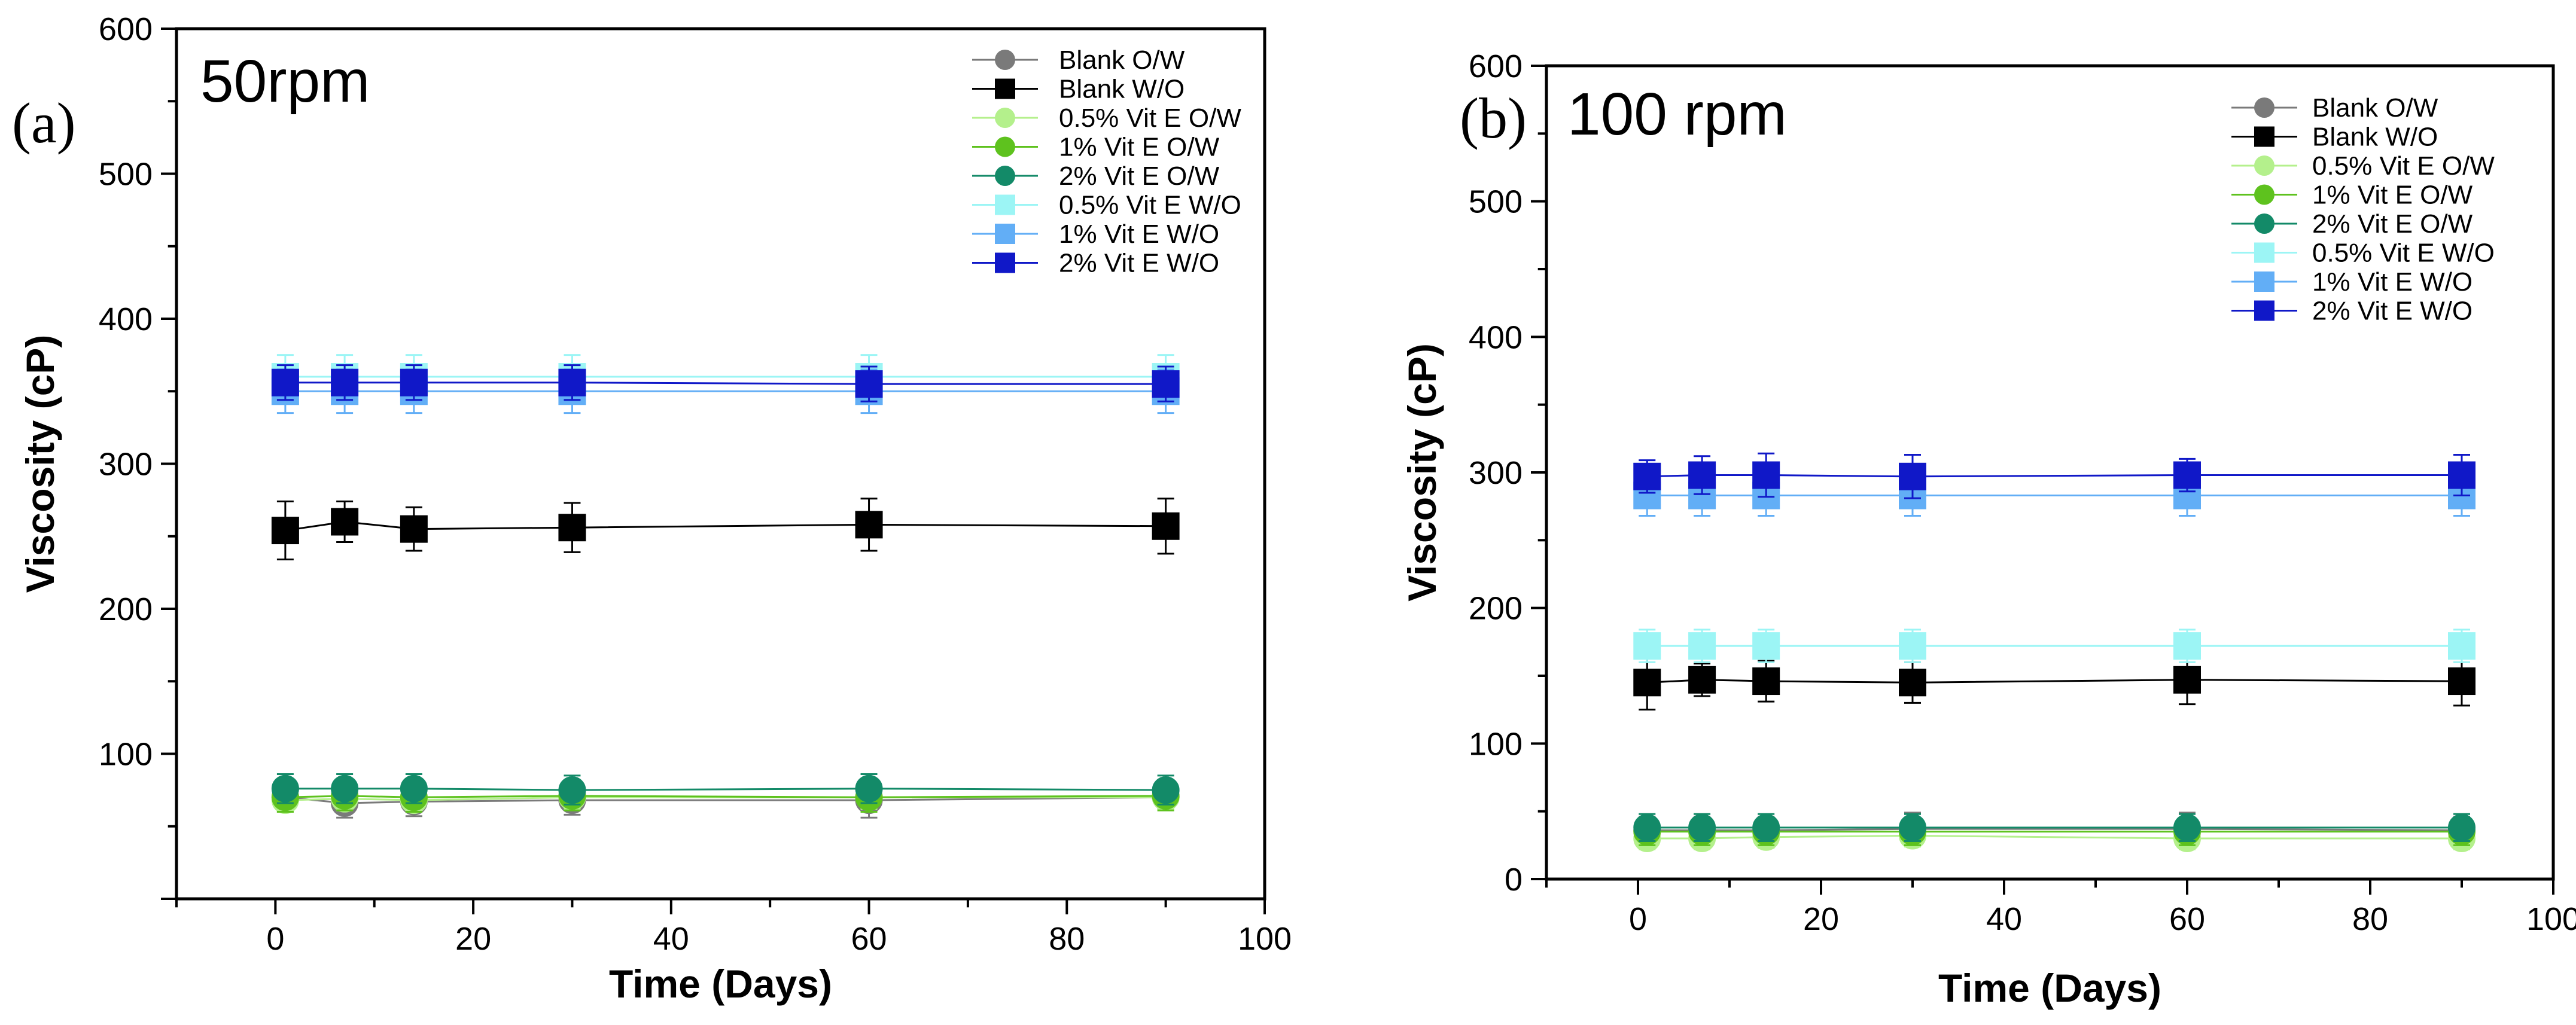  Describe the element at coordinates (285, 81) in the screenshot. I see `chart-title: 50rpm` at that location.